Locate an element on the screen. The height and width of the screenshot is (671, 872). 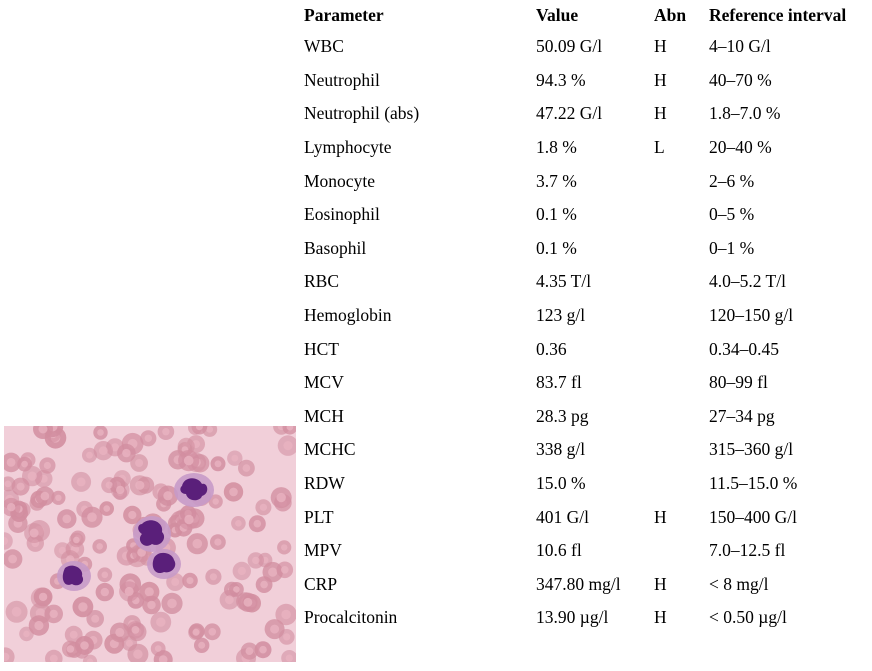
blood-smear-image is located at coordinates (150, 544).